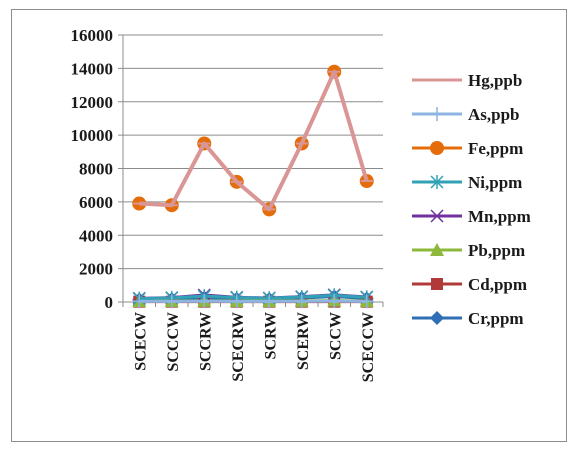  I want to click on y-tick-label: 14000, so click(92, 68).